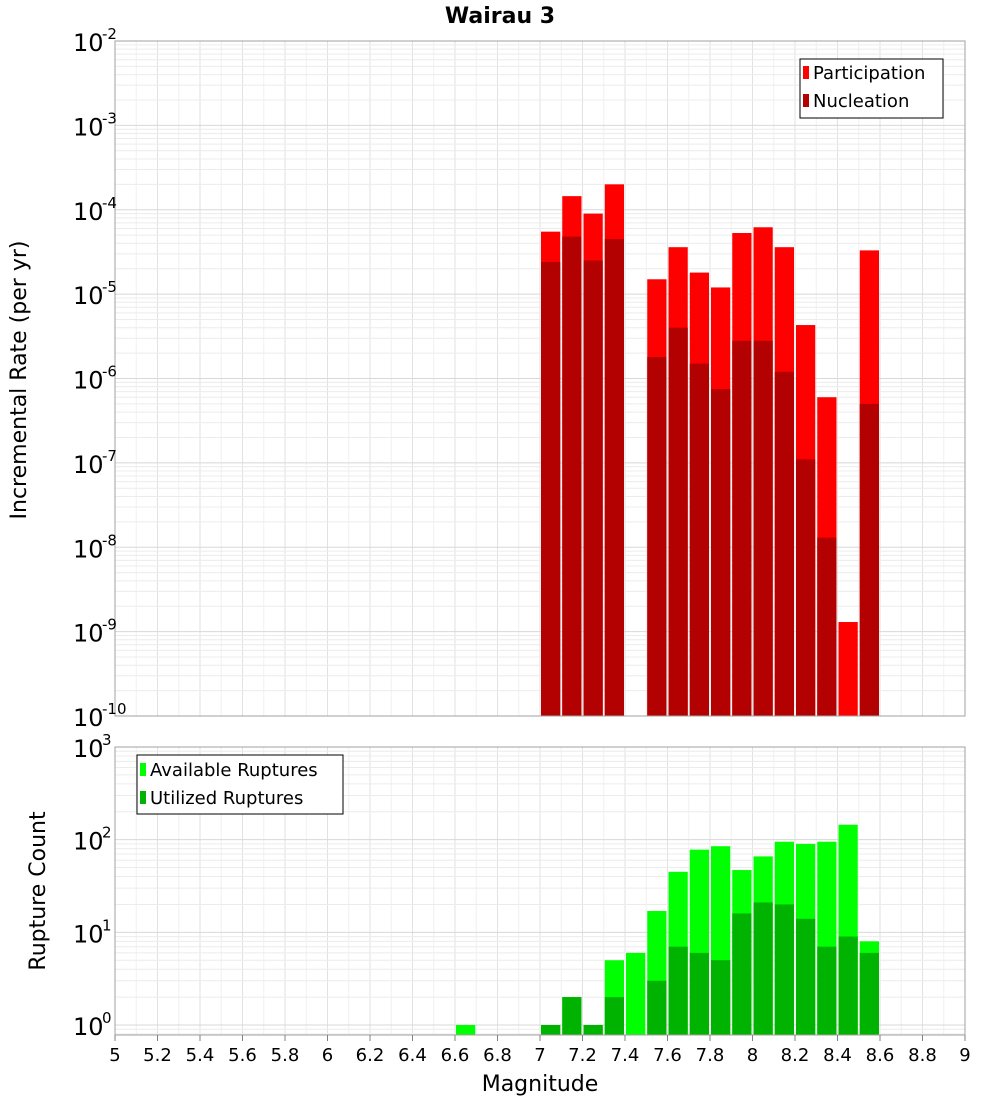 This screenshot has width=1000, height=1100. I want to click on bar-utilized-7.35, so click(614, 1016).